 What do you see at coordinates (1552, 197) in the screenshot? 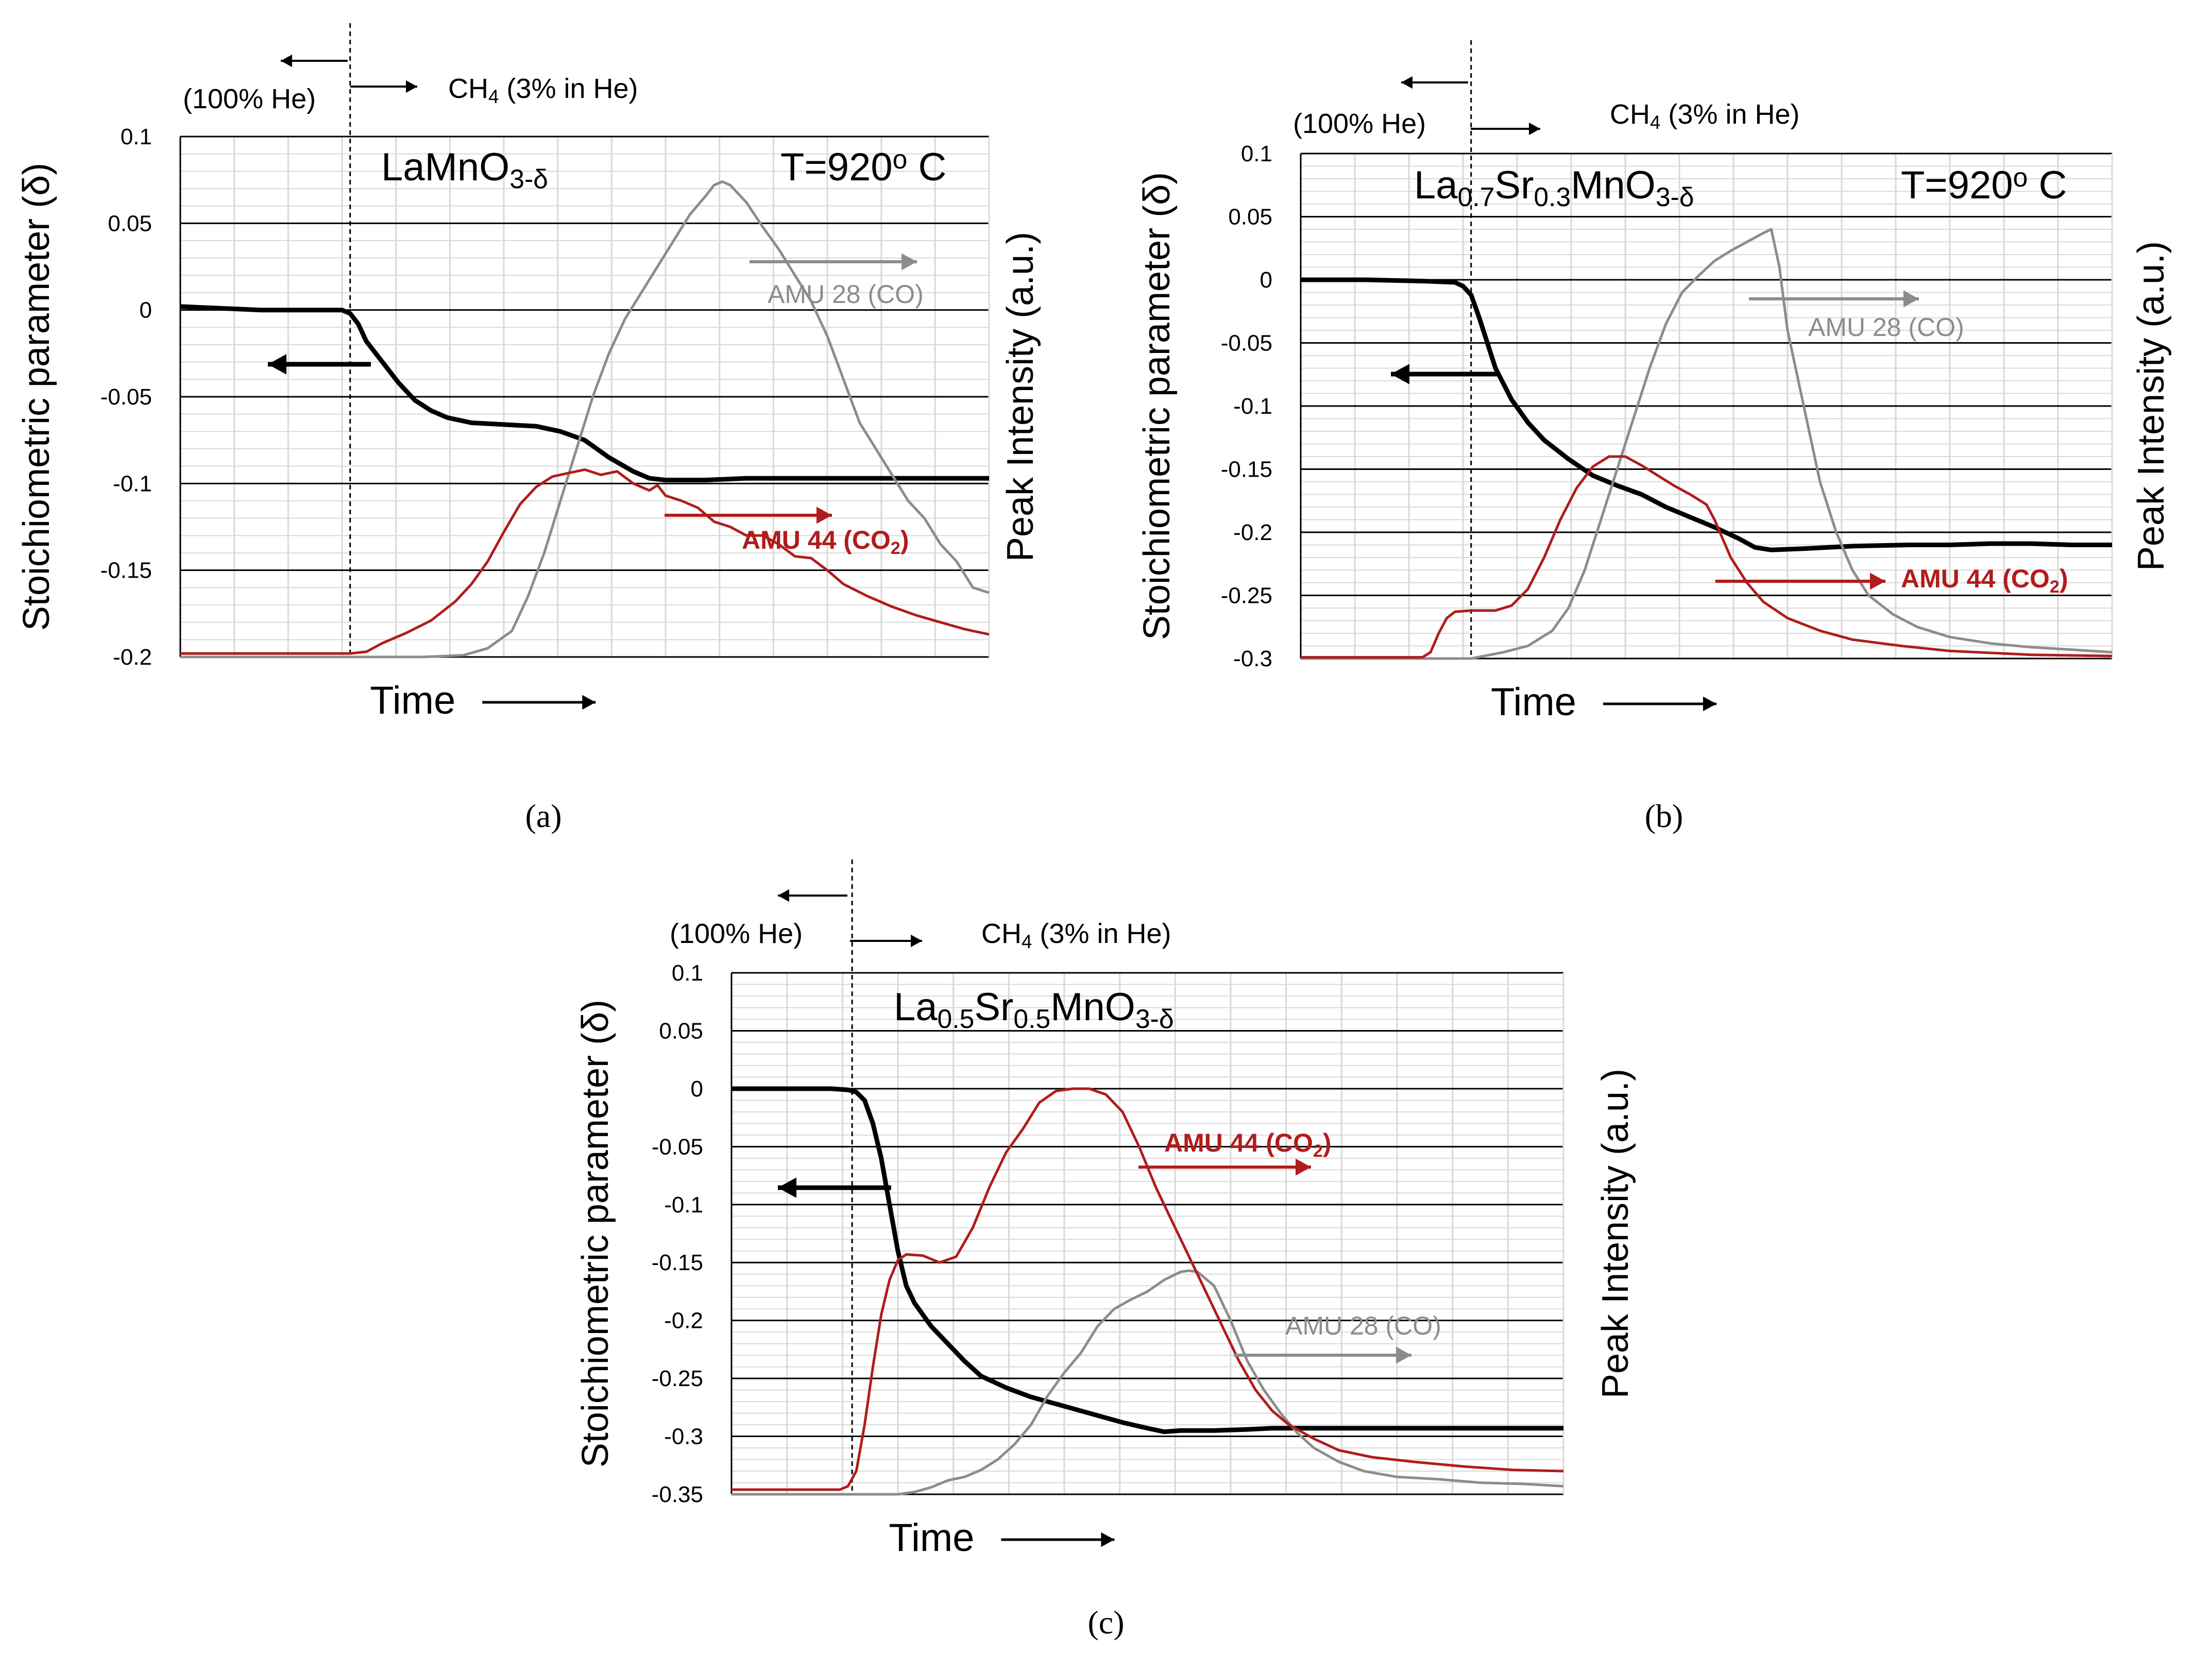
I see `chart-title-part: 0.3` at bounding box center [1552, 197].